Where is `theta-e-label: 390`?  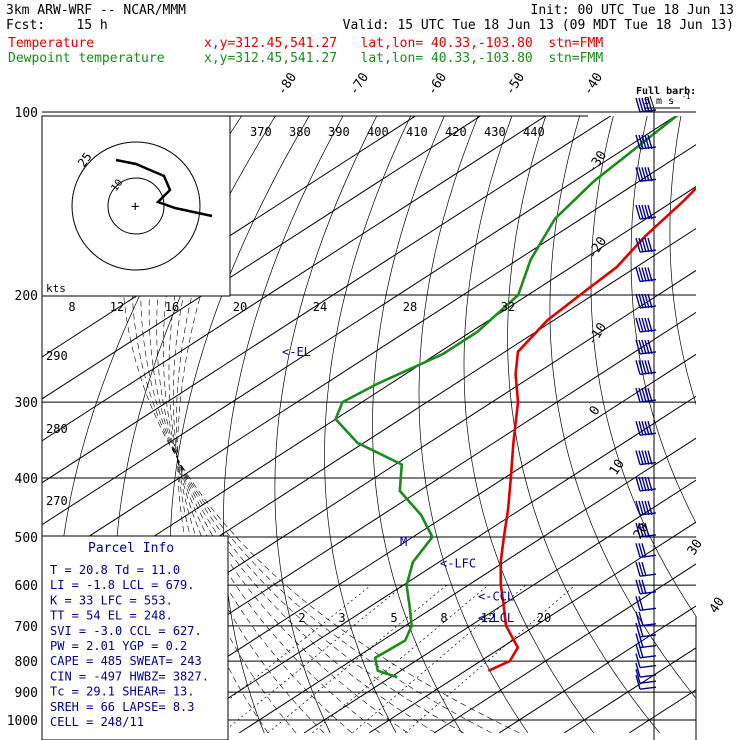 theta-e-label: 390 is located at coordinates (339, 132).